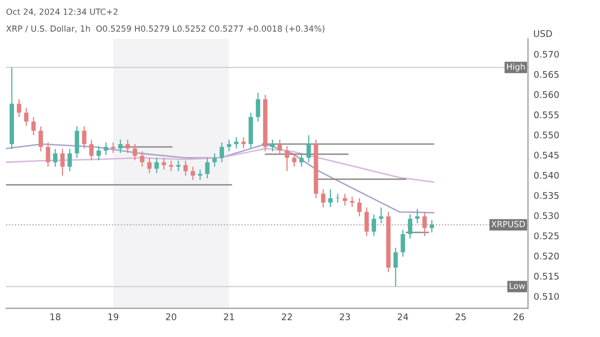  Describe the element at coordinates (546, 155) in the screenshot. I see `y-tick-label: 0.545` at that location.